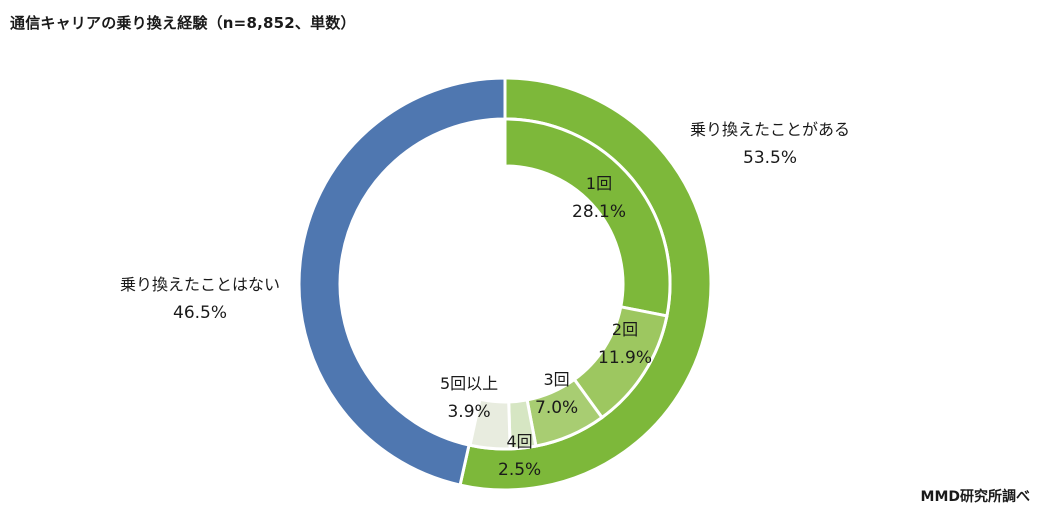  I want to click on label-5-or-more: 5回以上 3.9%, so click(469, 398).